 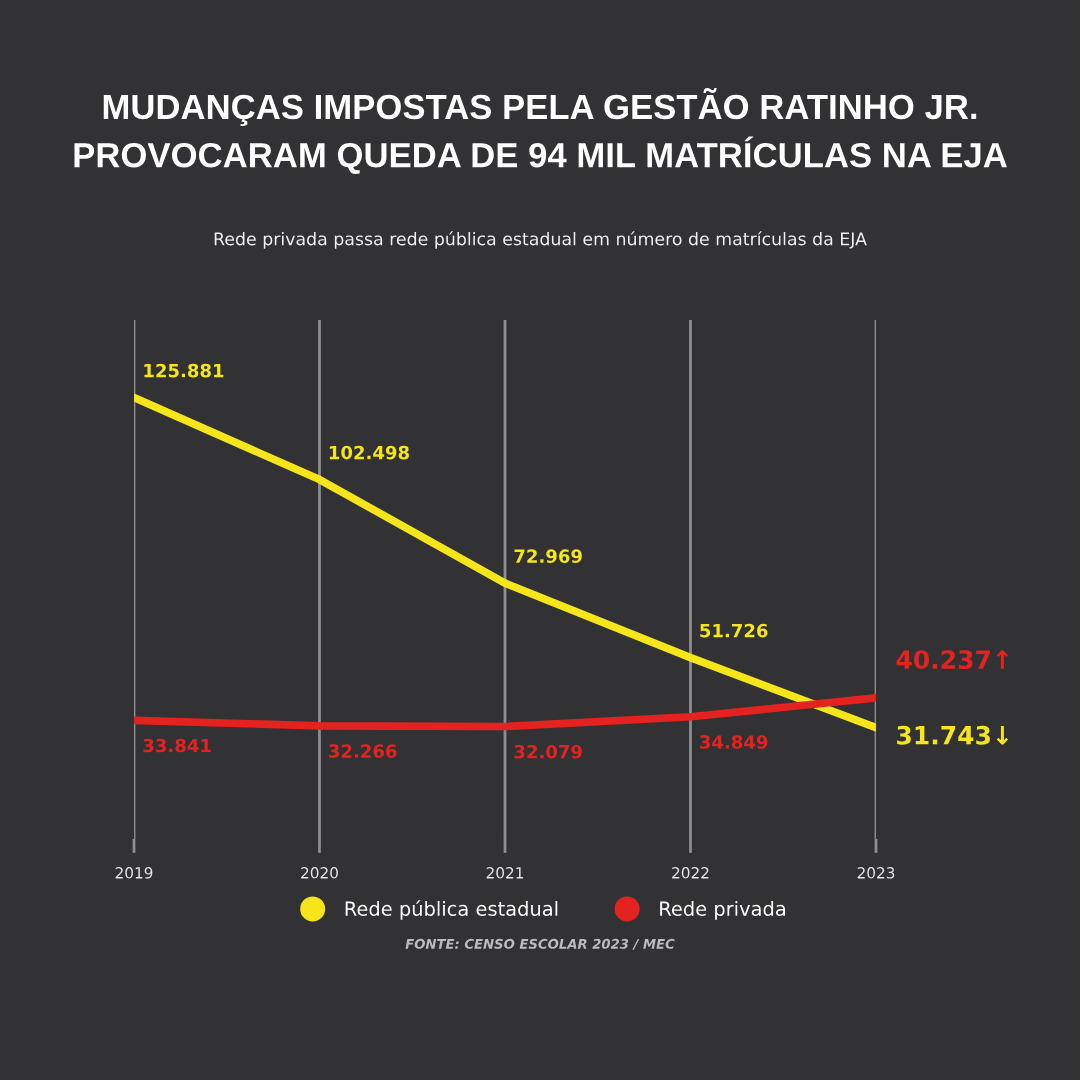 What do you see at coordinates (876, 873) in the screenshot?
I see `x-tick-label: 2023` at bounding box center [876, 873].